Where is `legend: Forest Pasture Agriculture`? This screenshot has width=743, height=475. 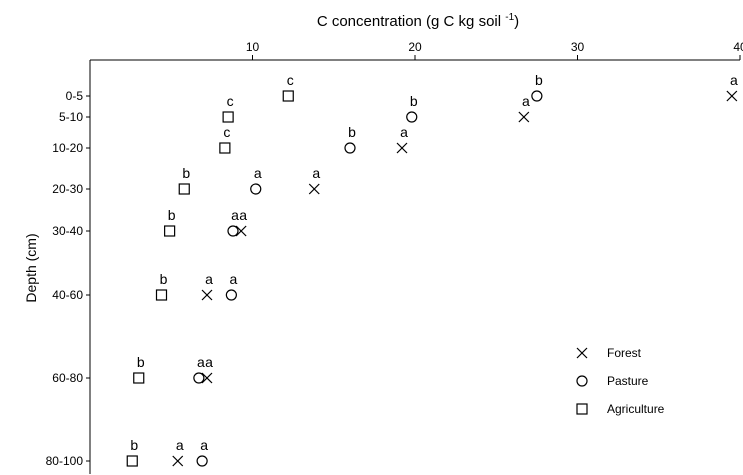 legend: Forest Pasture Agriculture is located at coordinates (620, 381).